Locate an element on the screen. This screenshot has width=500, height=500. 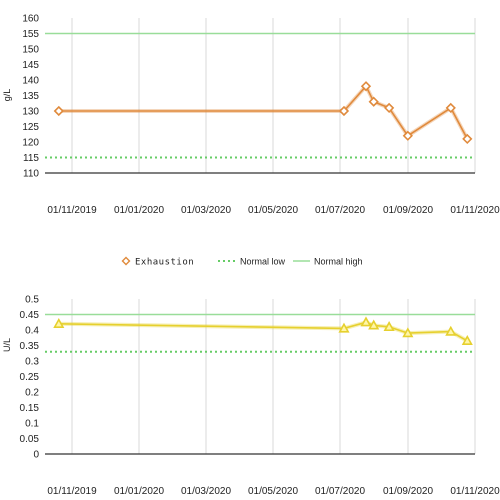
legend-marker-exhaustion is located at coordinates (126, 261).